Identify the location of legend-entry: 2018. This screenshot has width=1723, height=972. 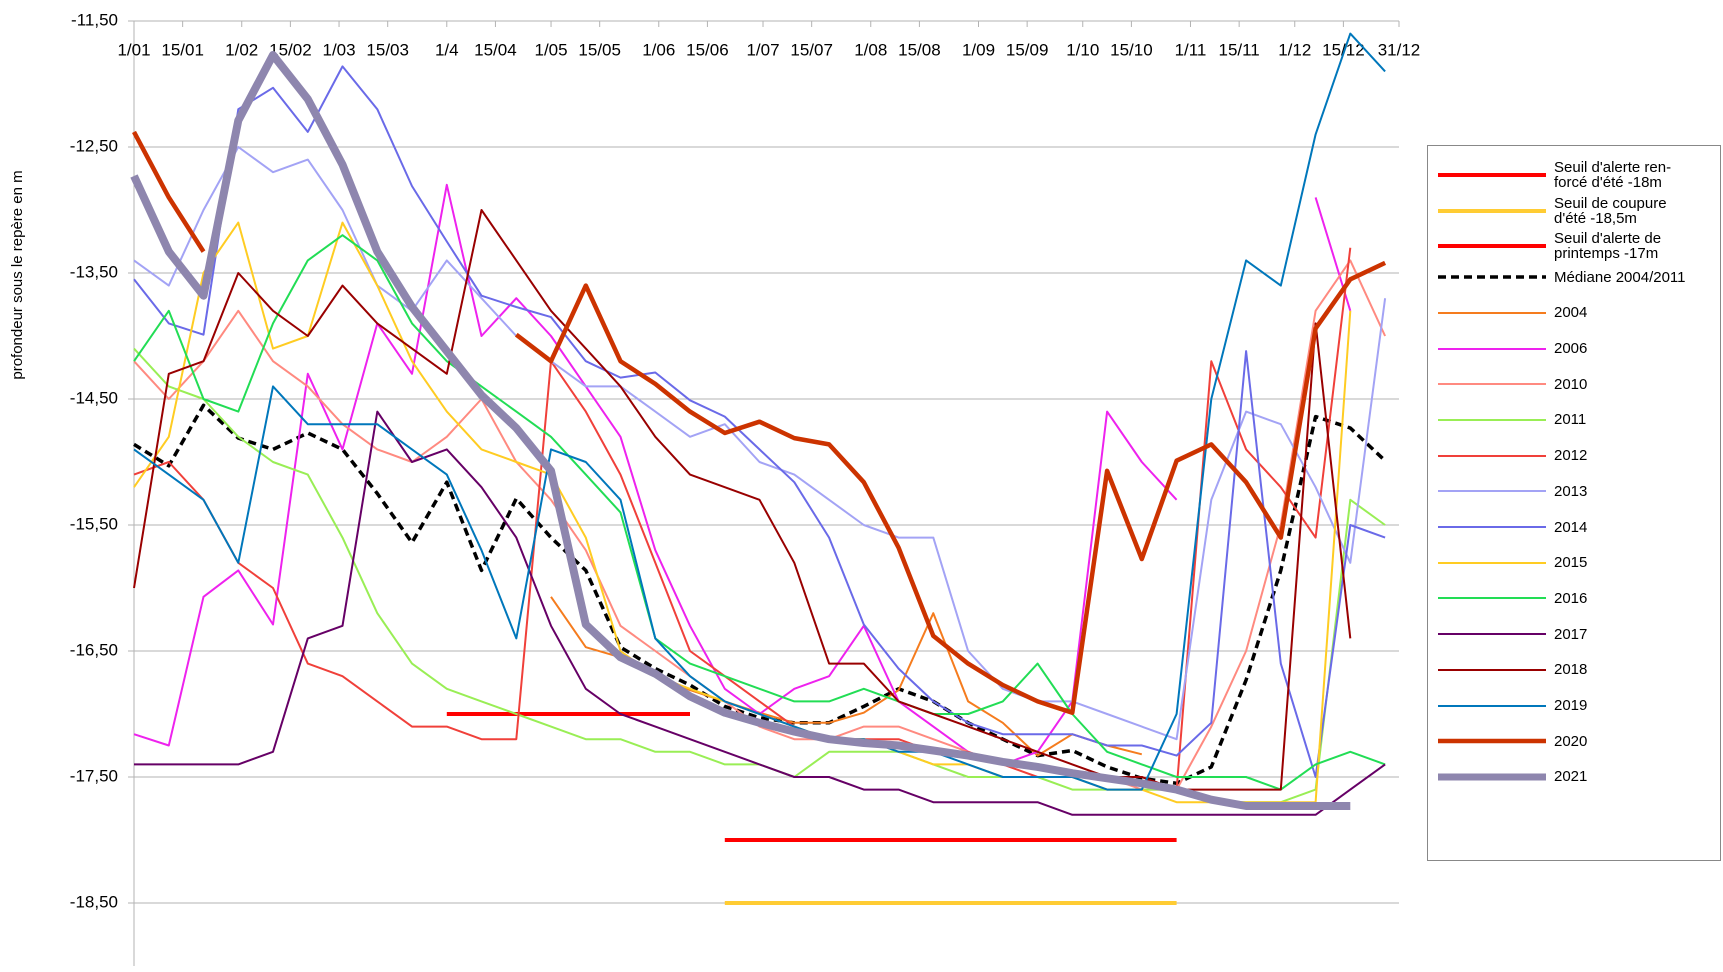
(1507, 670).